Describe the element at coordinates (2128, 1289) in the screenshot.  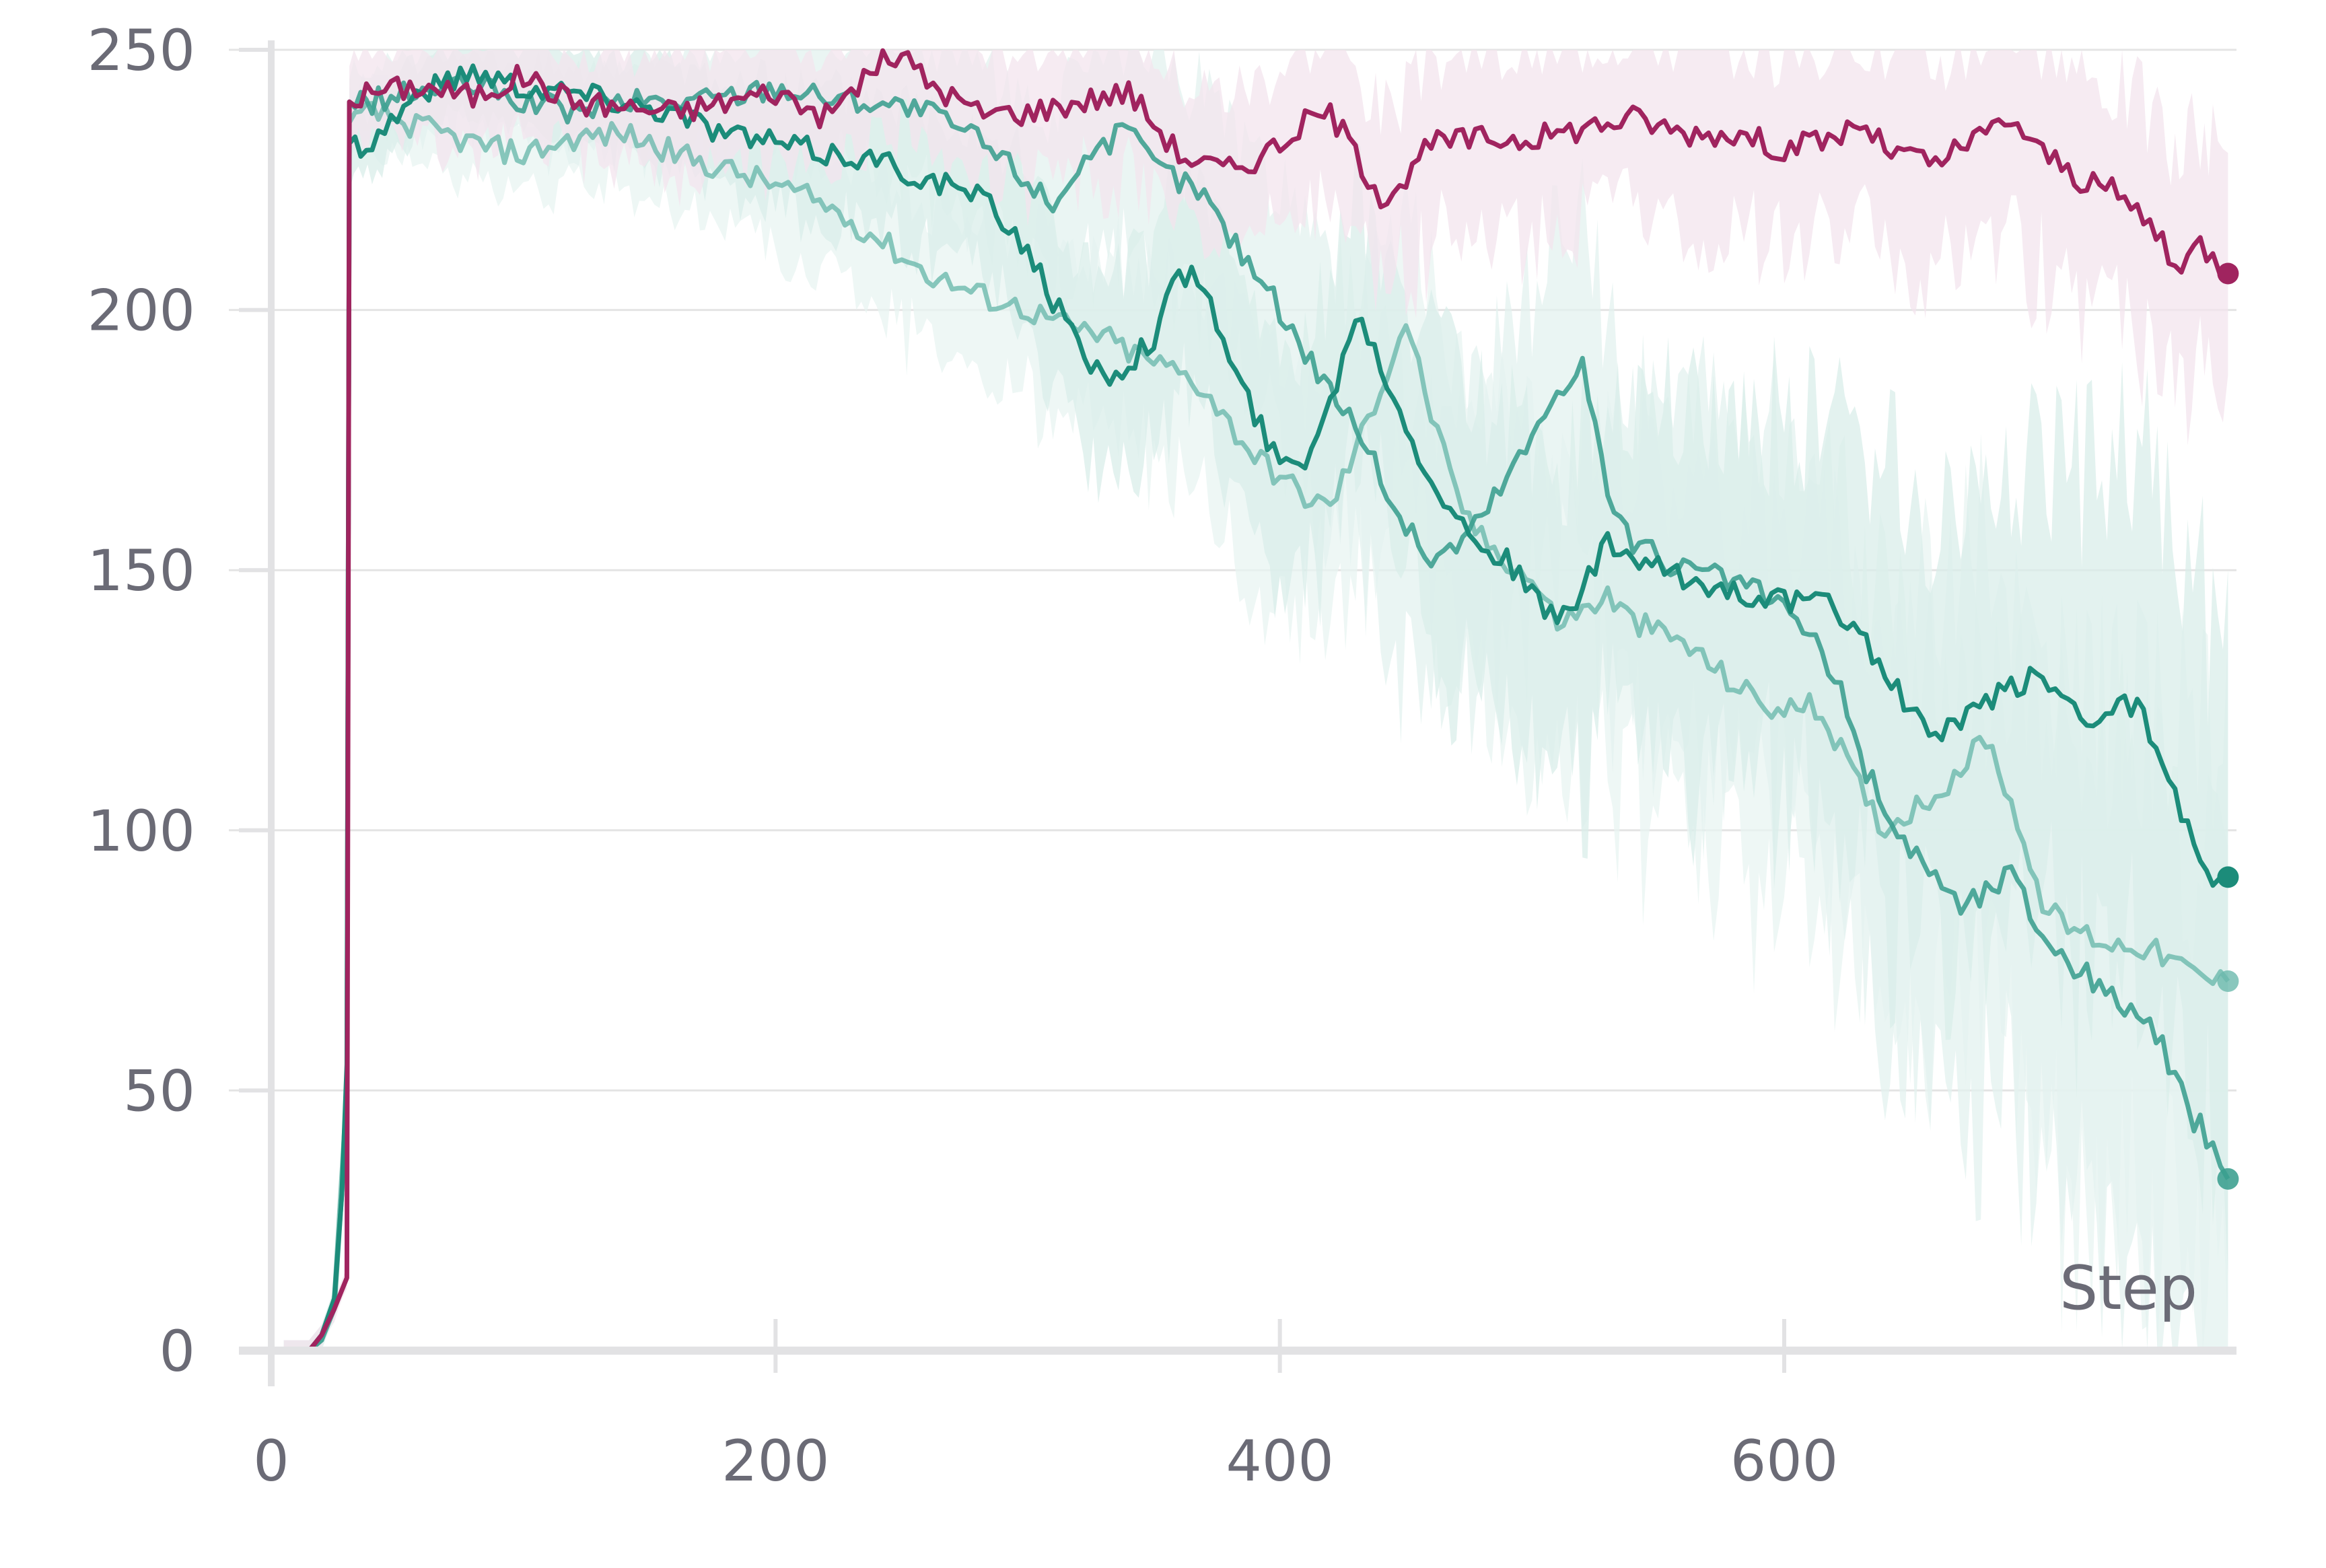
I see `x-axis-label: Step` at that location.